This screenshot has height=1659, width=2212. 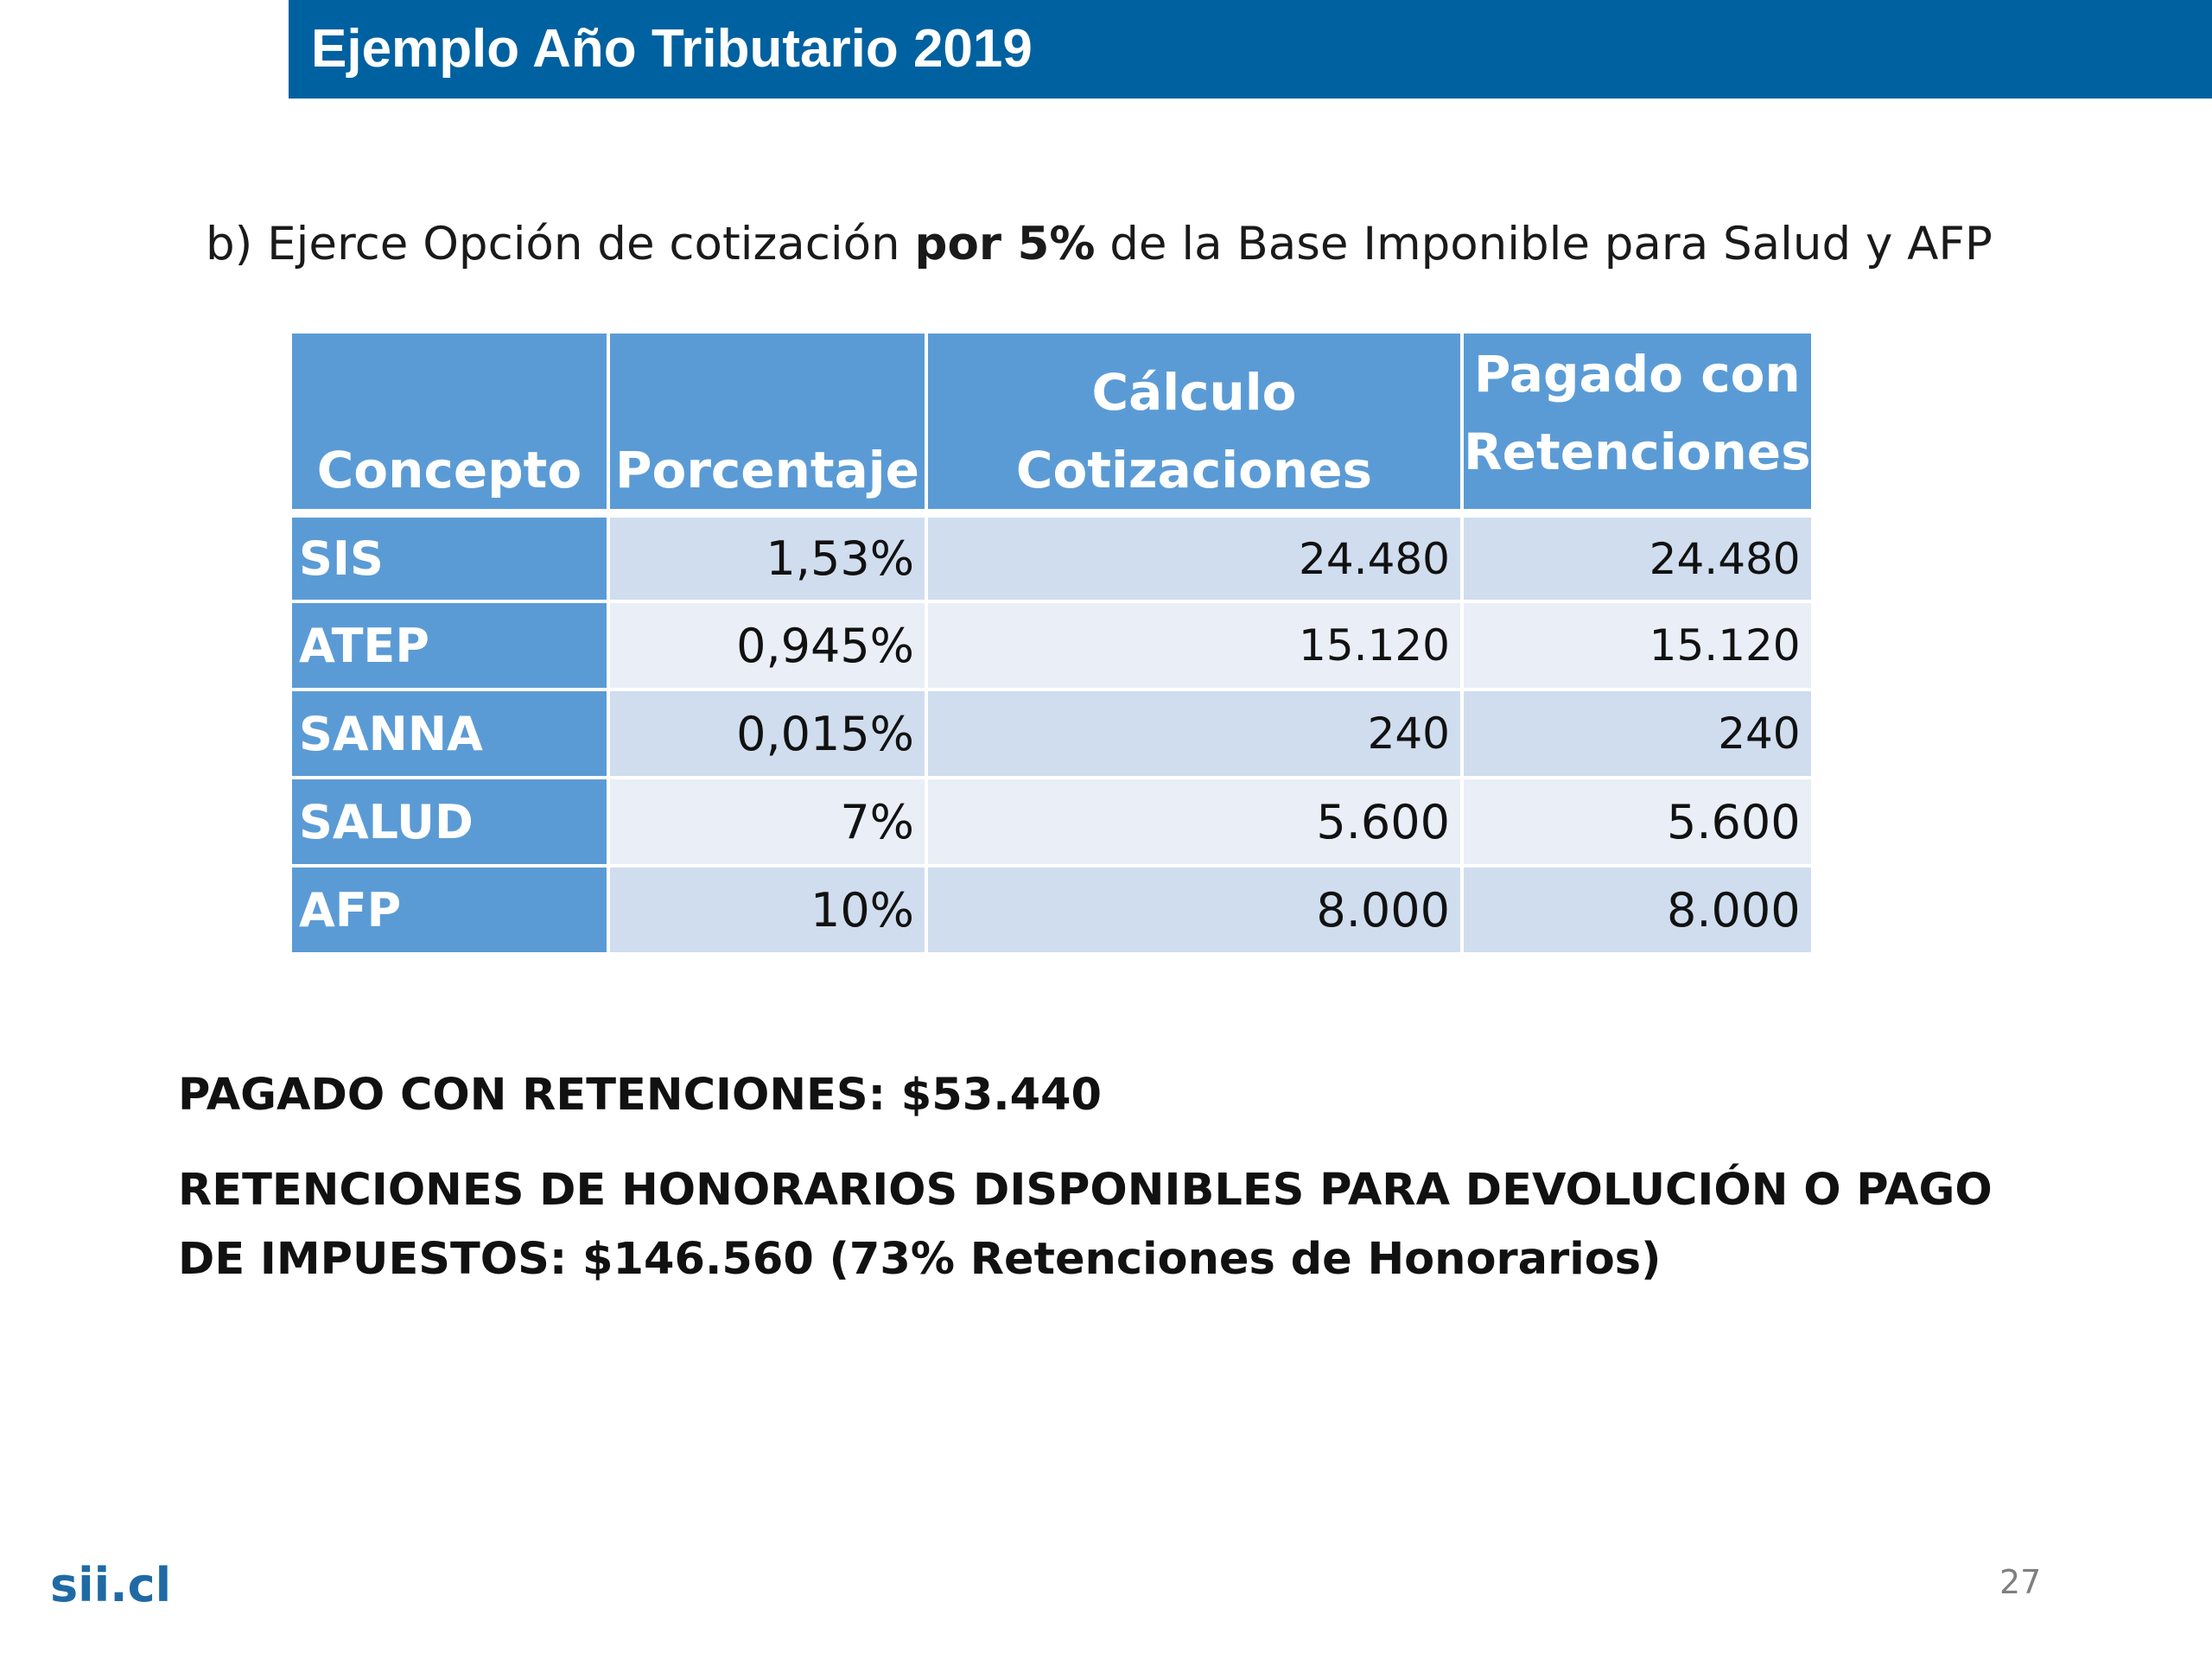 What do you see at coordinates (1637, 374) in the screenshot?
I see `header-pagado-line1: Pagado con` at bounding box center [1637, 374].